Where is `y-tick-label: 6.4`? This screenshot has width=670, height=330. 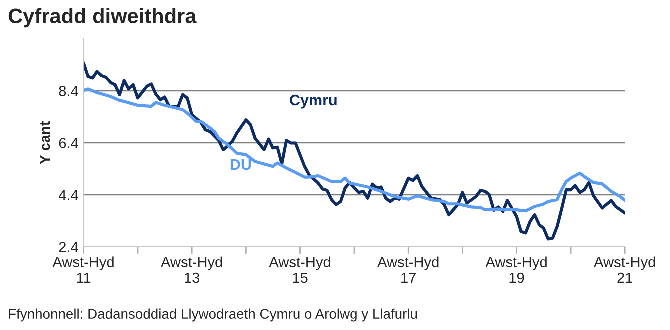 y-tick-label: 6.4 is located at coordinates (68, 143).